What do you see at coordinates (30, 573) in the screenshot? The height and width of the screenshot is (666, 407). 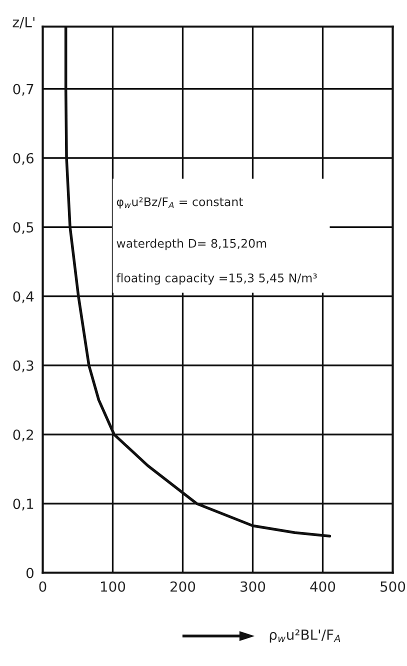 I see `y-tick-label: 0` at bounding box center [30, 573].